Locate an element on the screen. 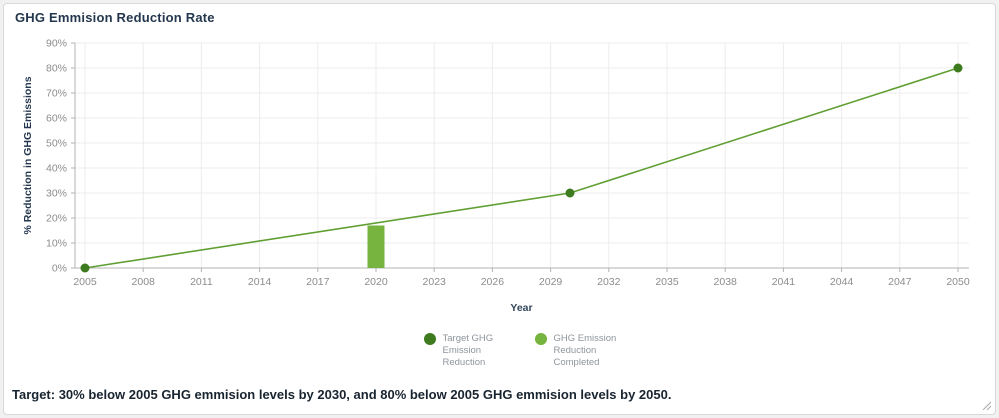  x-tick-label: 2050 is located at coordinates (958, 282).